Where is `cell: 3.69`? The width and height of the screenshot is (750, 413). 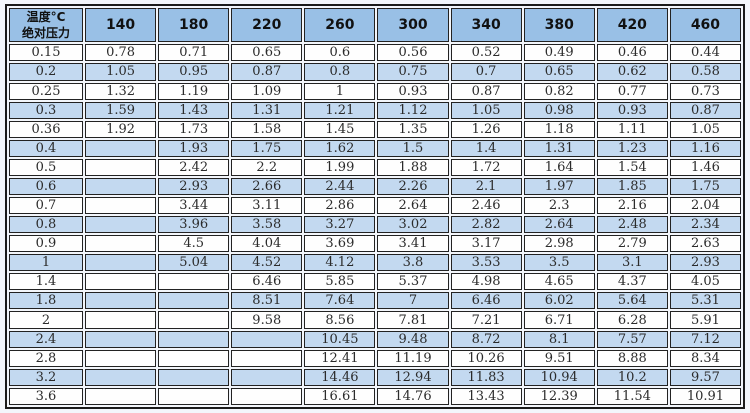 cell: 3.69 is located at coordinates (340, 244).